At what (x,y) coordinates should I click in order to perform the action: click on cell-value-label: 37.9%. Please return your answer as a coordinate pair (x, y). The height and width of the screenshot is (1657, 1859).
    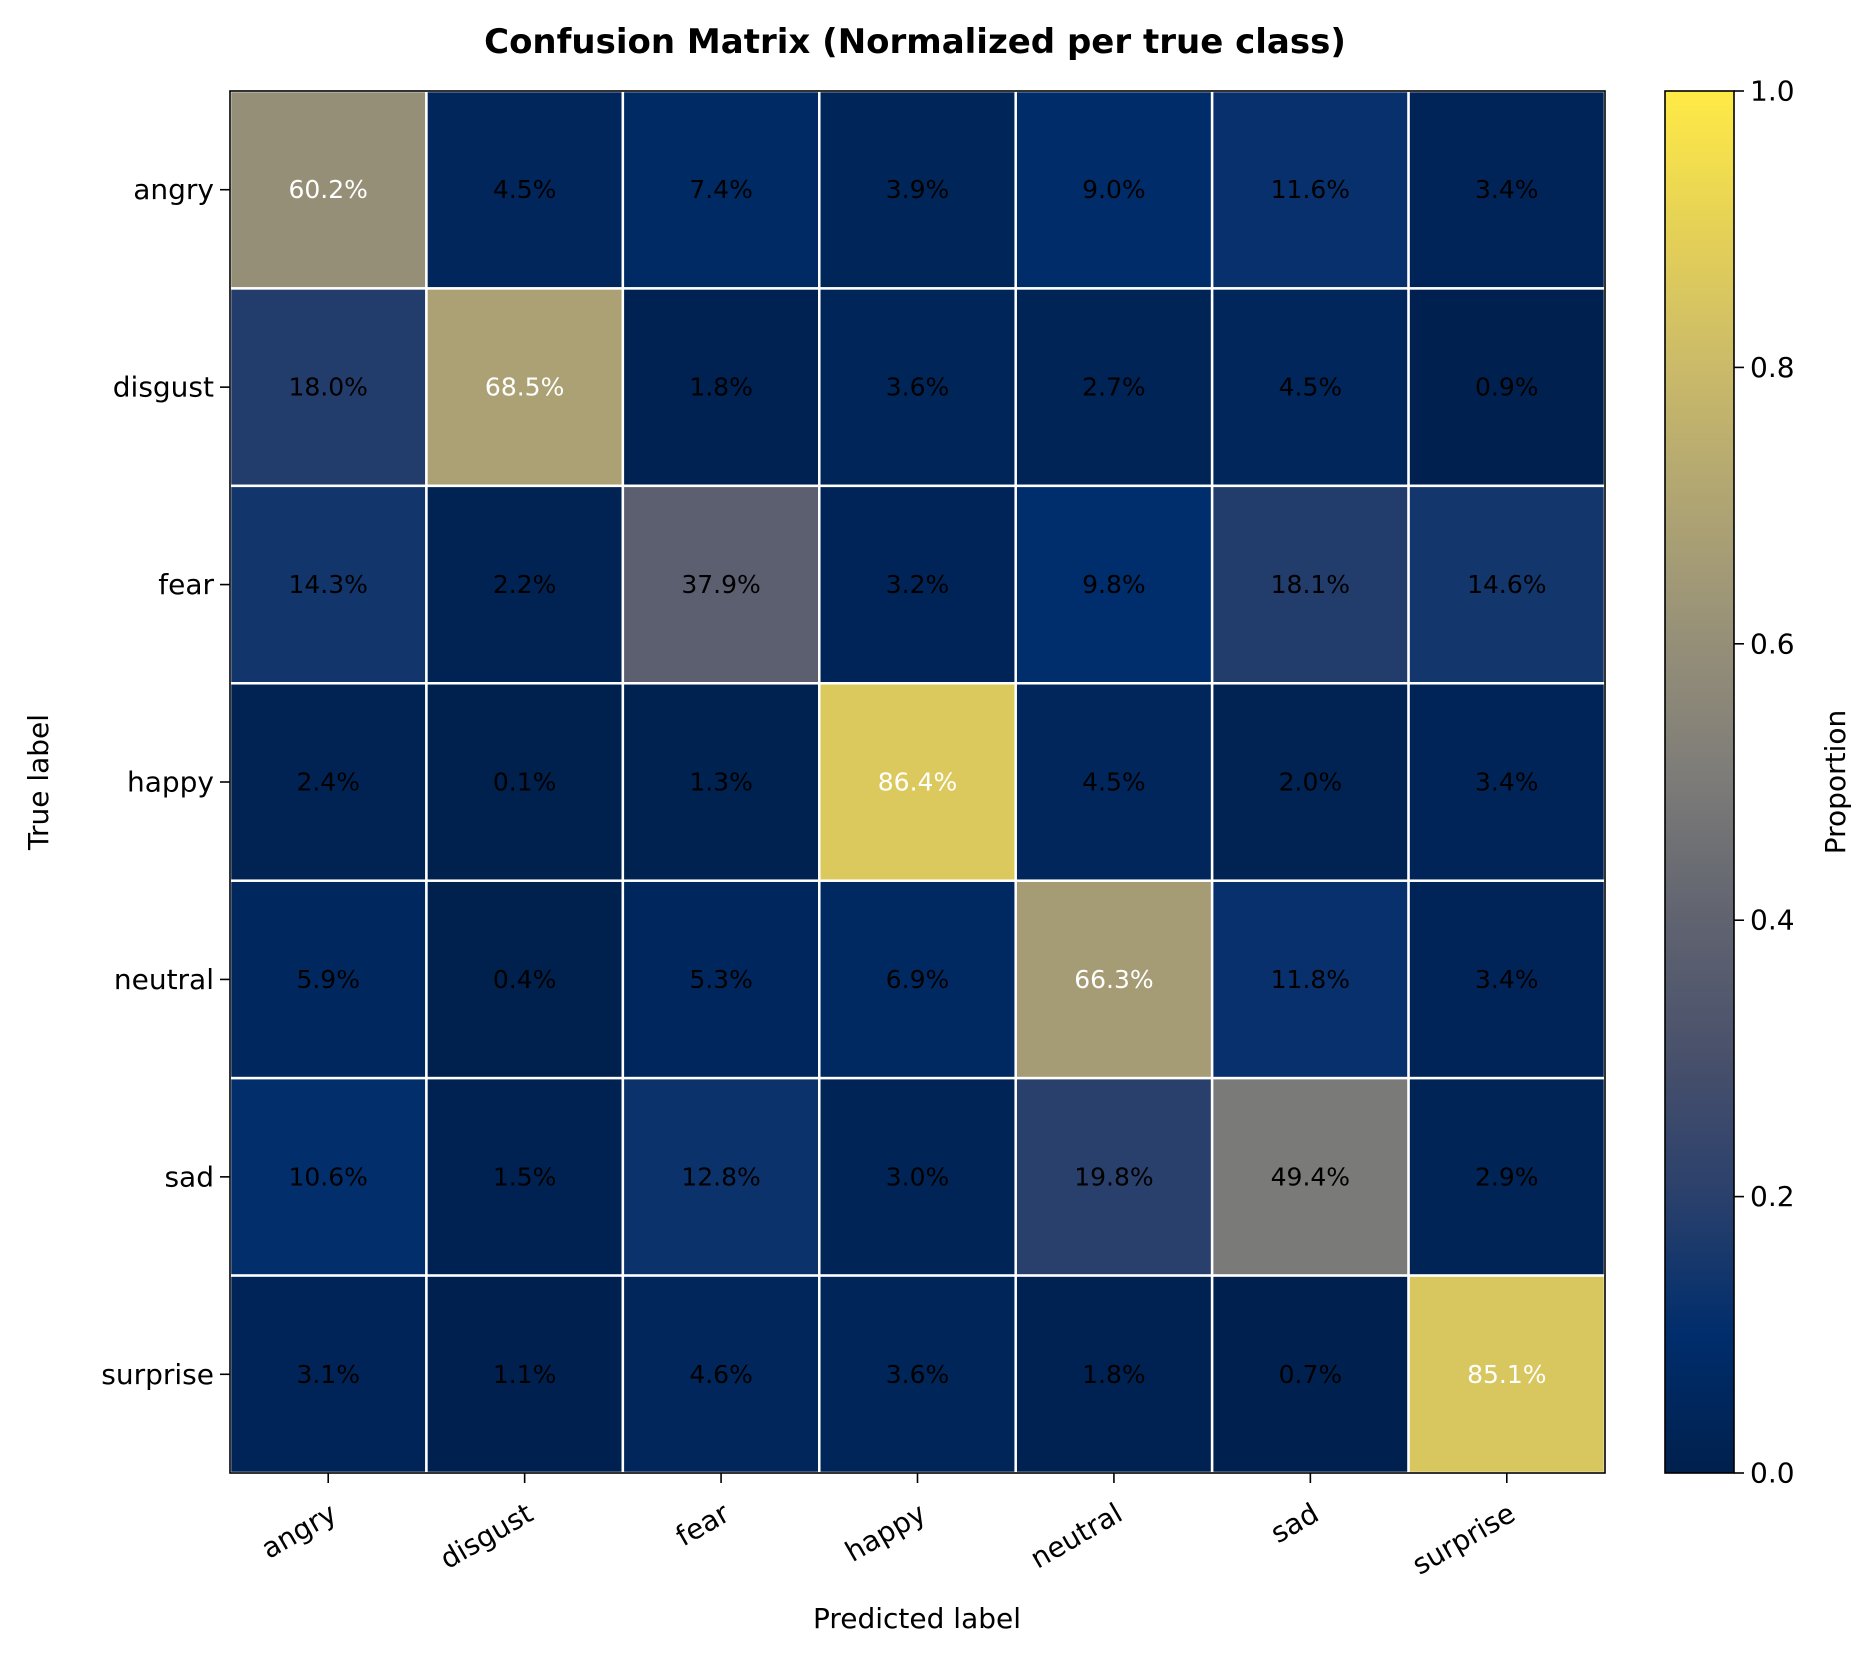
    Looking at the image, I should click on (720, 584).